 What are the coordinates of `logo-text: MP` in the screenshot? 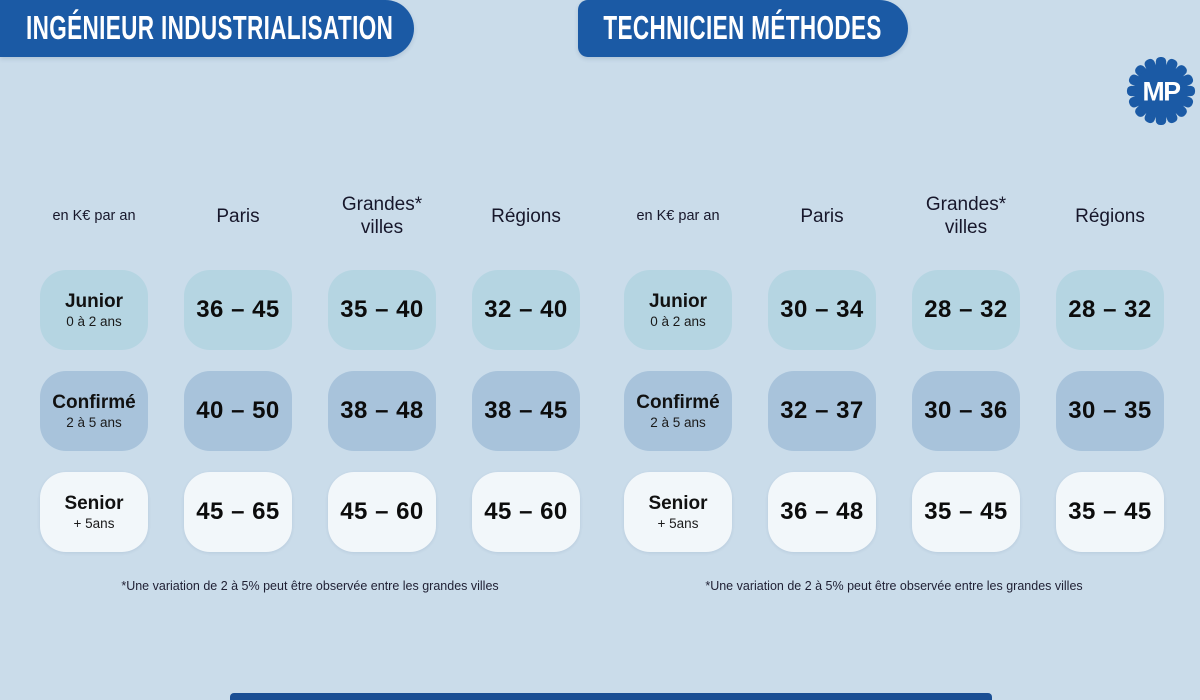 It's located at (1162, 92).